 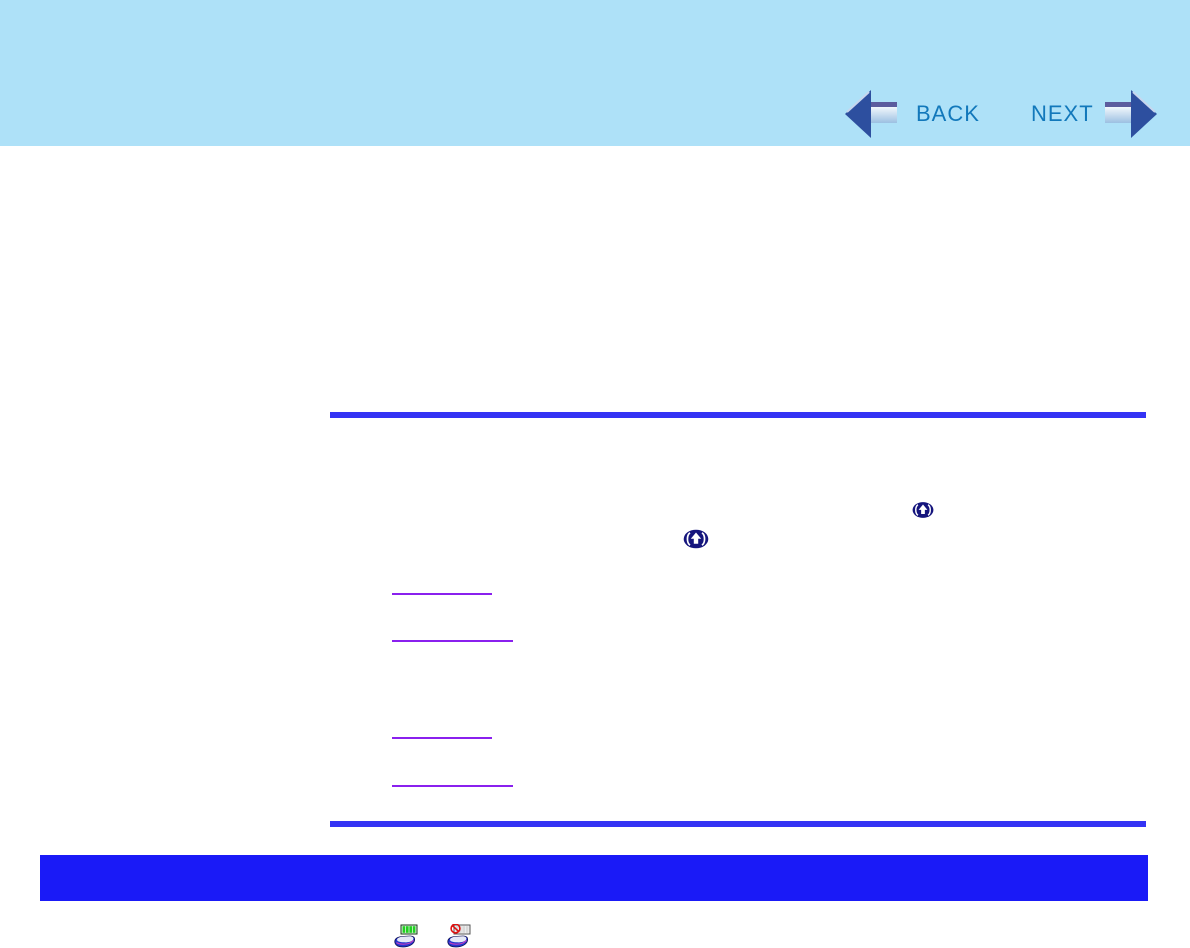 What do you see at coordinates (1095, 114) in the screenshot?
I see `next-button: NEXT` at bounding box center [1095, 114].